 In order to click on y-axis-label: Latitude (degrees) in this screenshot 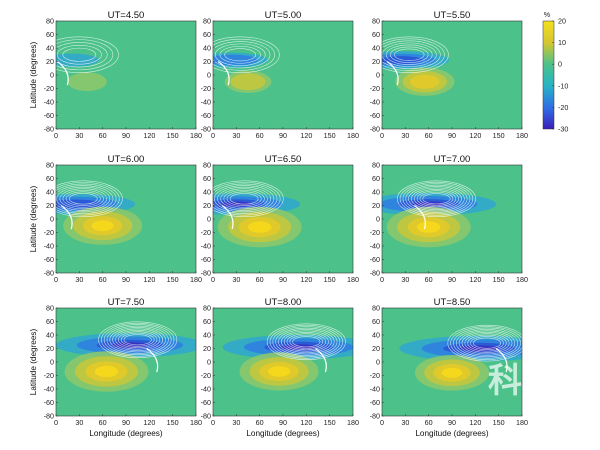, I will do `click(33, 362)`.